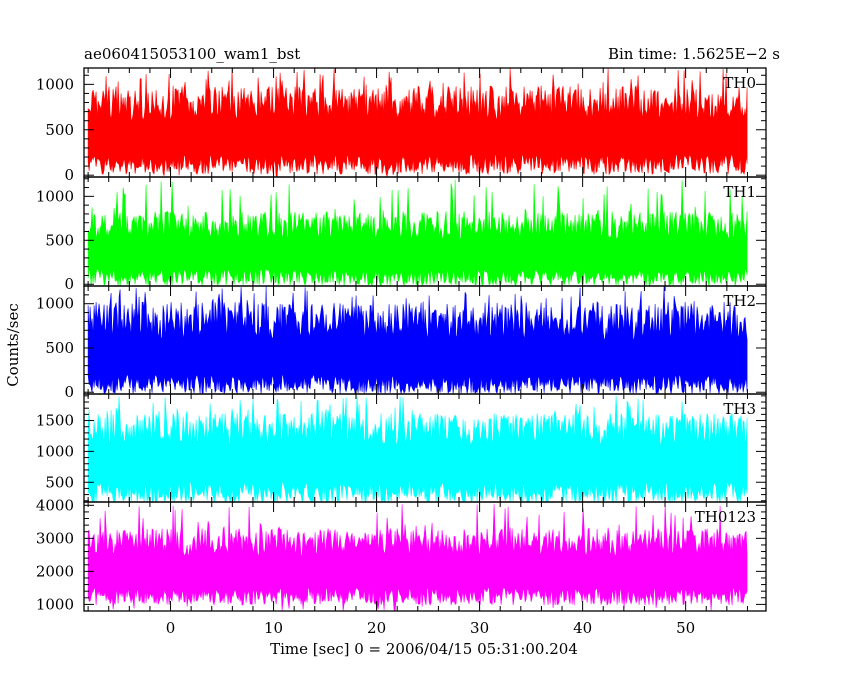 Image resolution: width=850 pixels, height=680 pixels. What do you see at coordinates (424, 649) in the screenshot?
I see `x-axis-label: Time [sec] 0 = 2006/04/15 05:31:00.204` at bounding box center [424, 649].